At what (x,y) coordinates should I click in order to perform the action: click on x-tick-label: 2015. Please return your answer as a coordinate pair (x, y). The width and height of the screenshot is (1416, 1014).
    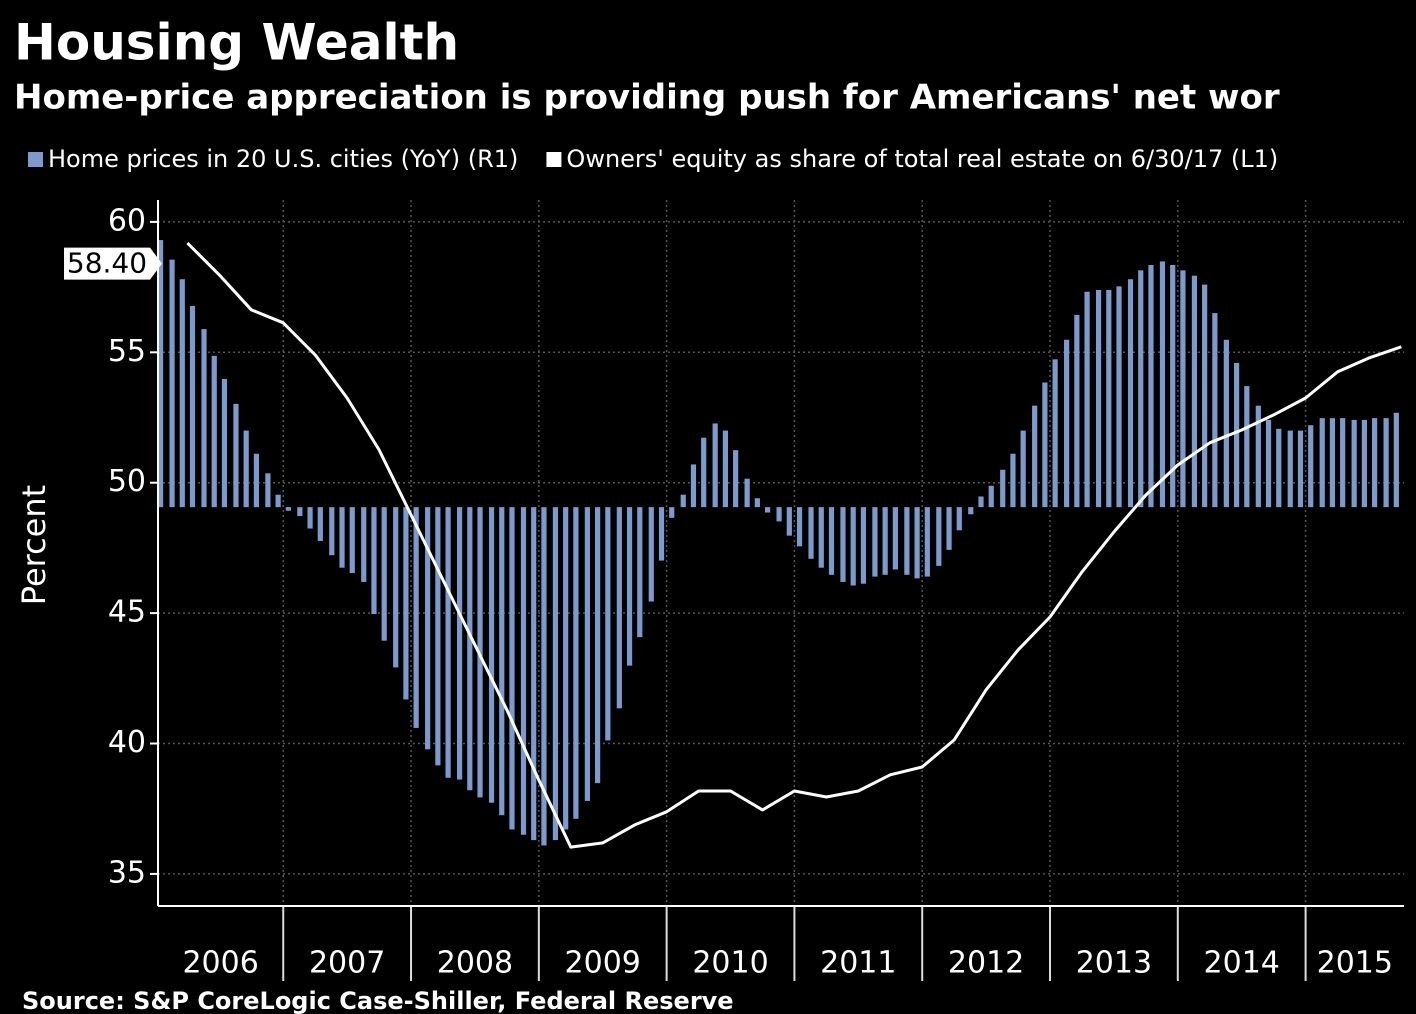
    Looking at the image, I should click on (1355, 963).